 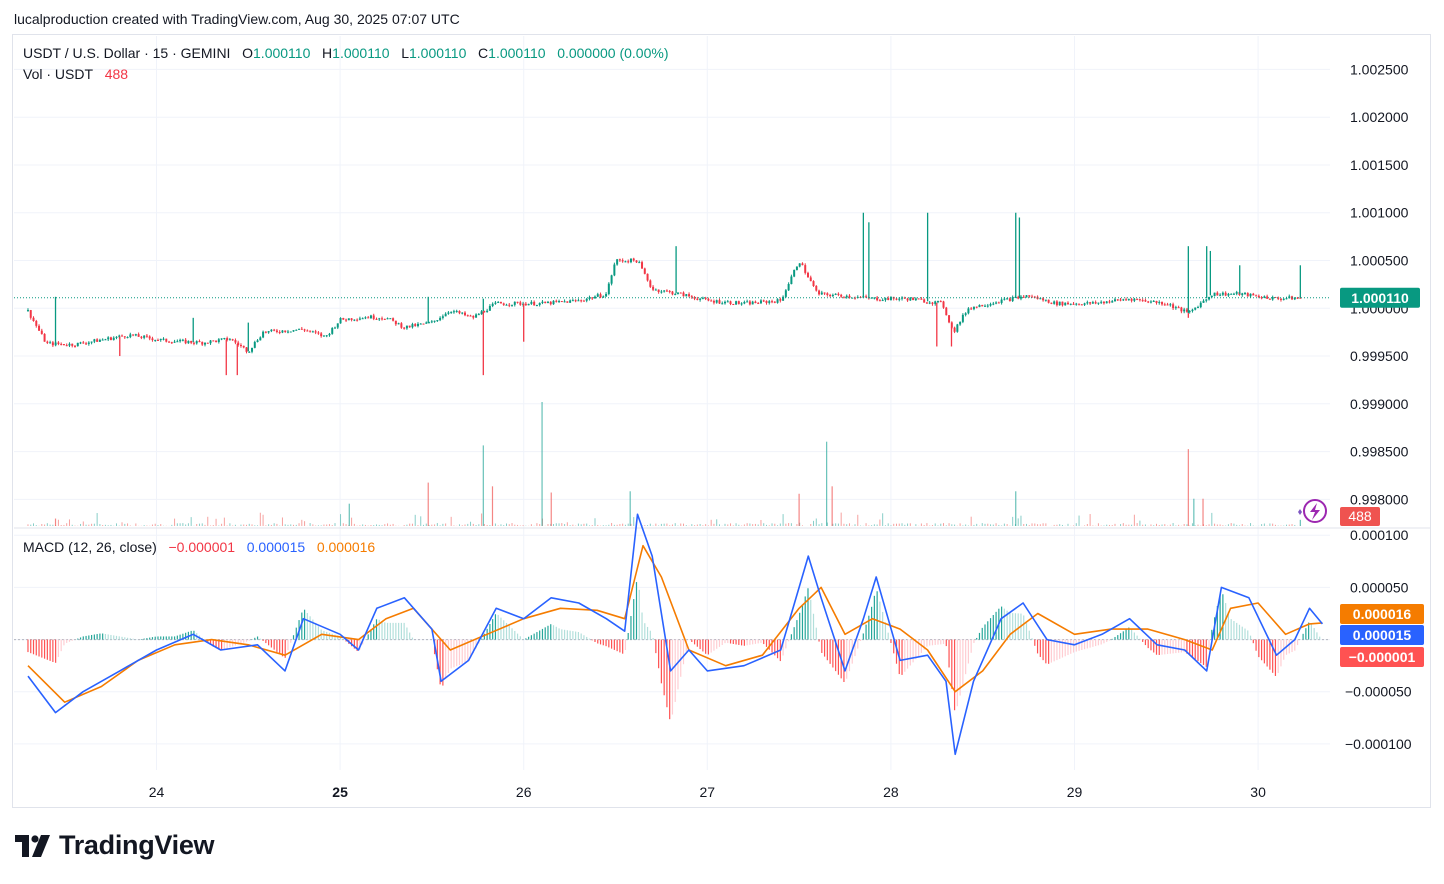 I want to click on lightning-icon-ring, so click(x=1315, y=511).